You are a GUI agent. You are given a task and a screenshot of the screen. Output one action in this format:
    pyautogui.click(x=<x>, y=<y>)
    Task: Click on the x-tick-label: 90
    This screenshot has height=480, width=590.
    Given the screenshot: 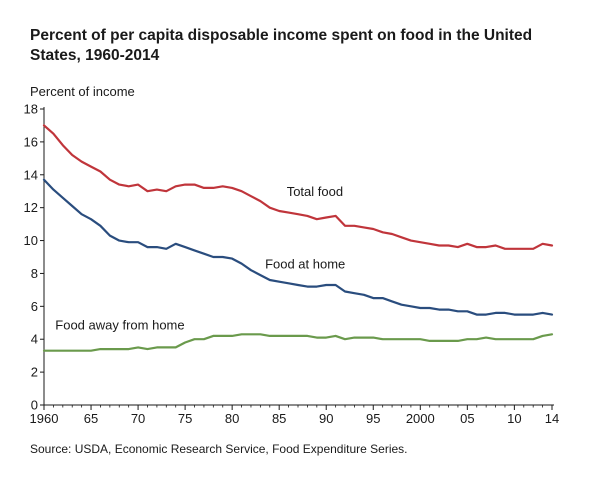 What is the action you would take?
    pyautogui.click(x=326, y=418)
    